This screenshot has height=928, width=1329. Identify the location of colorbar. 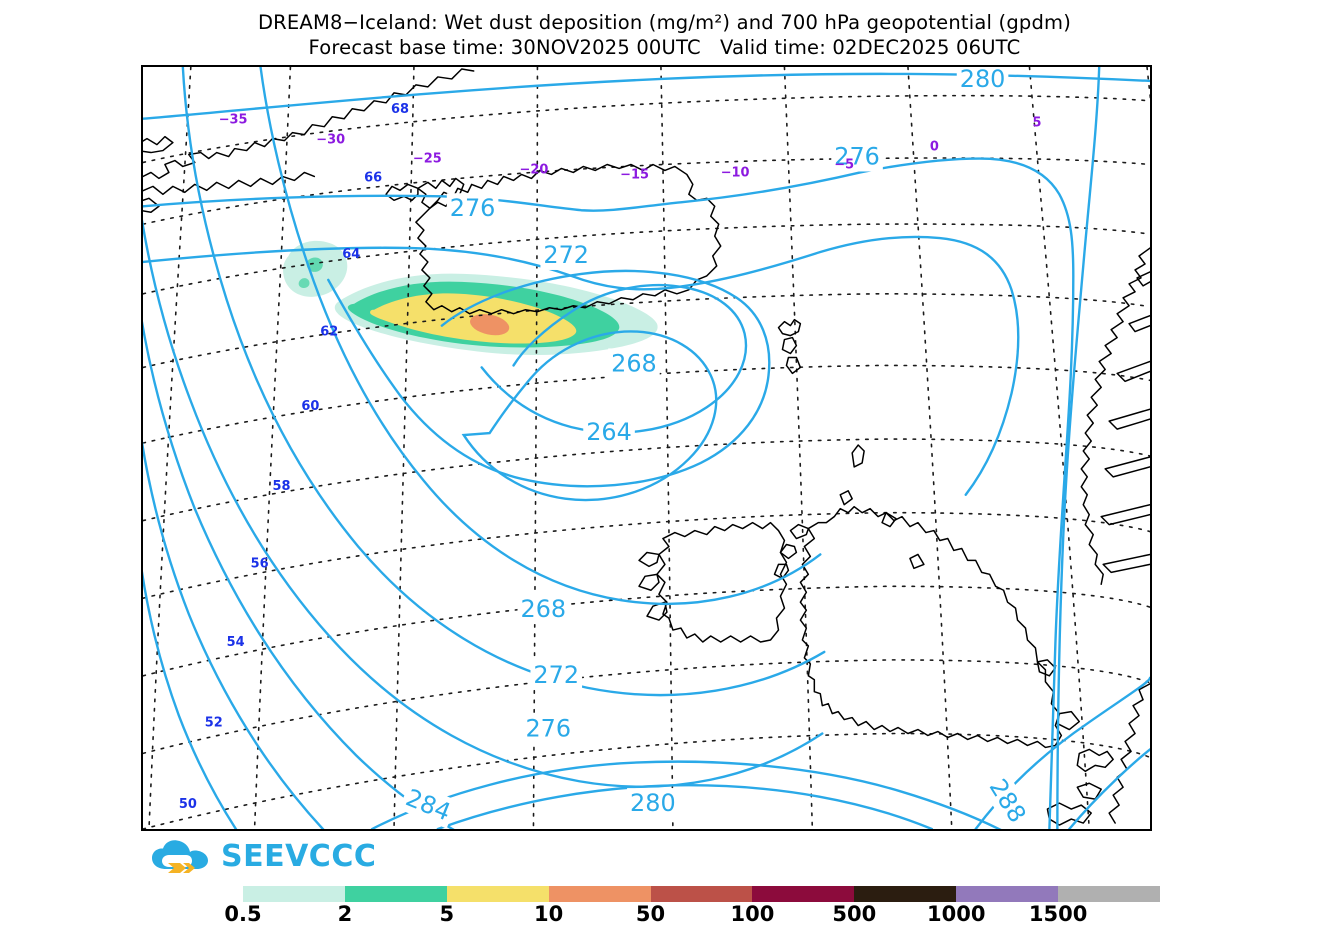
(702, 894).